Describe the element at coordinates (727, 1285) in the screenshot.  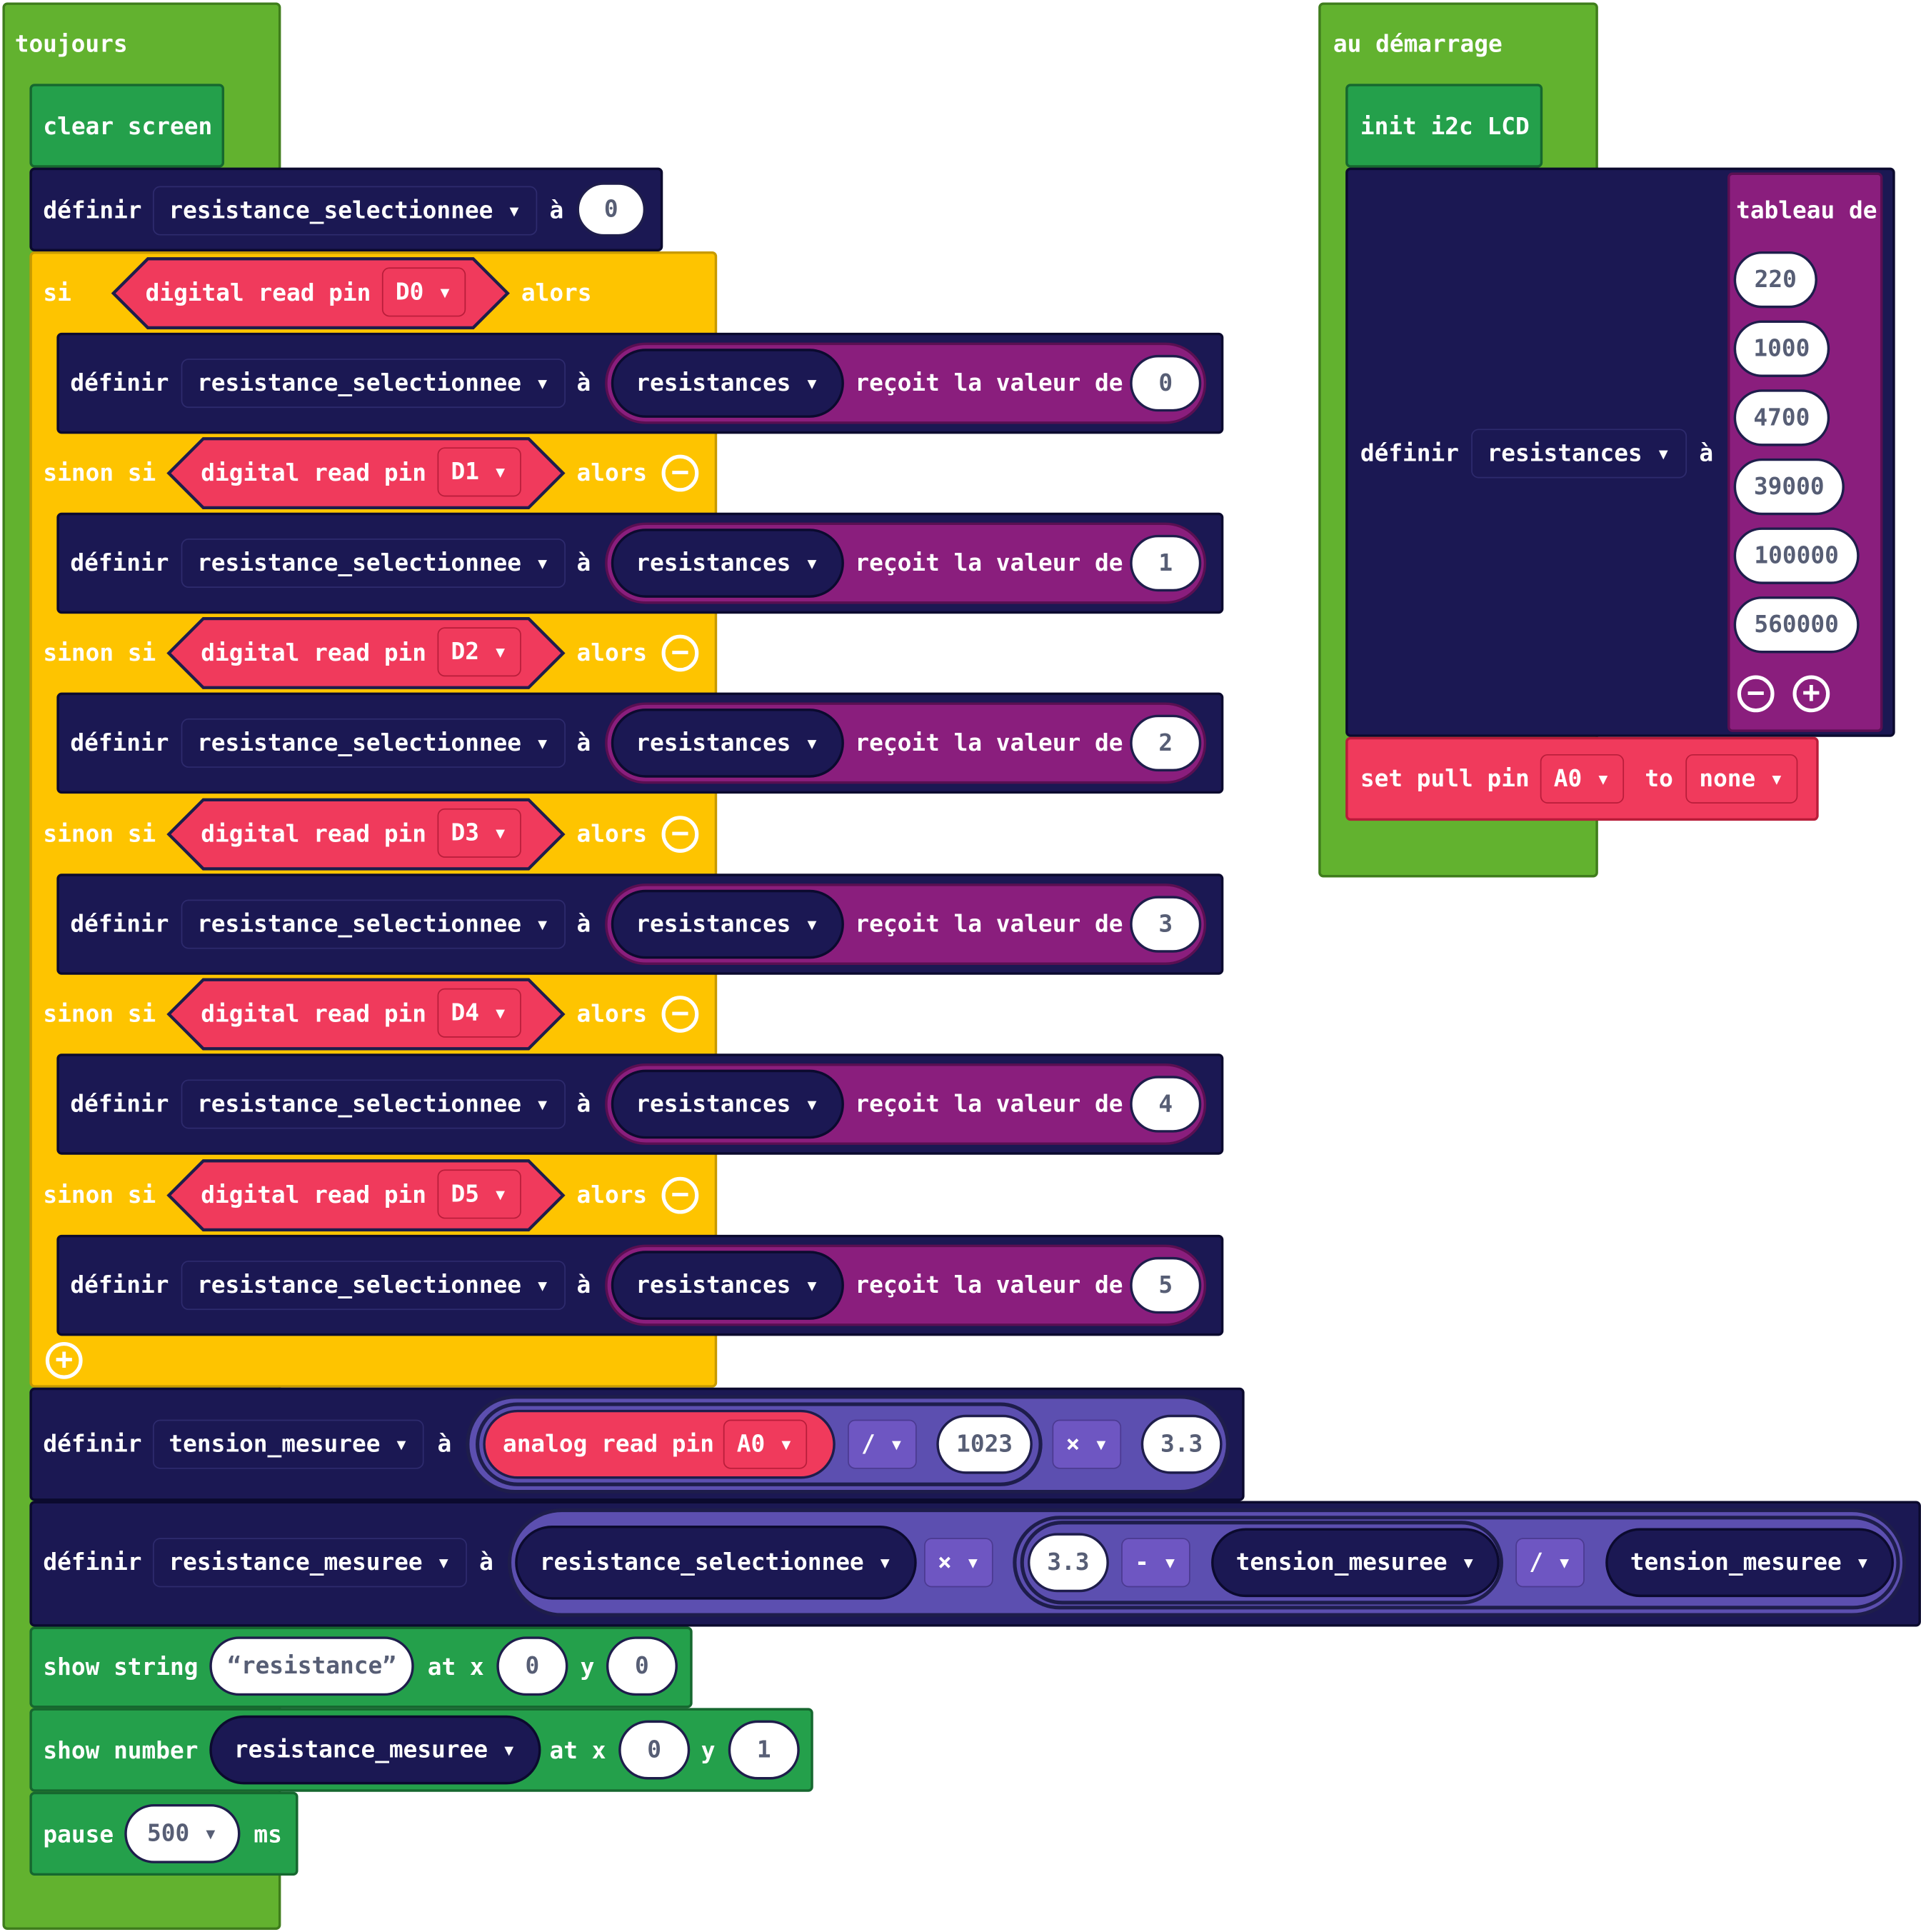
I see `list-var-5: resistances` at that location.